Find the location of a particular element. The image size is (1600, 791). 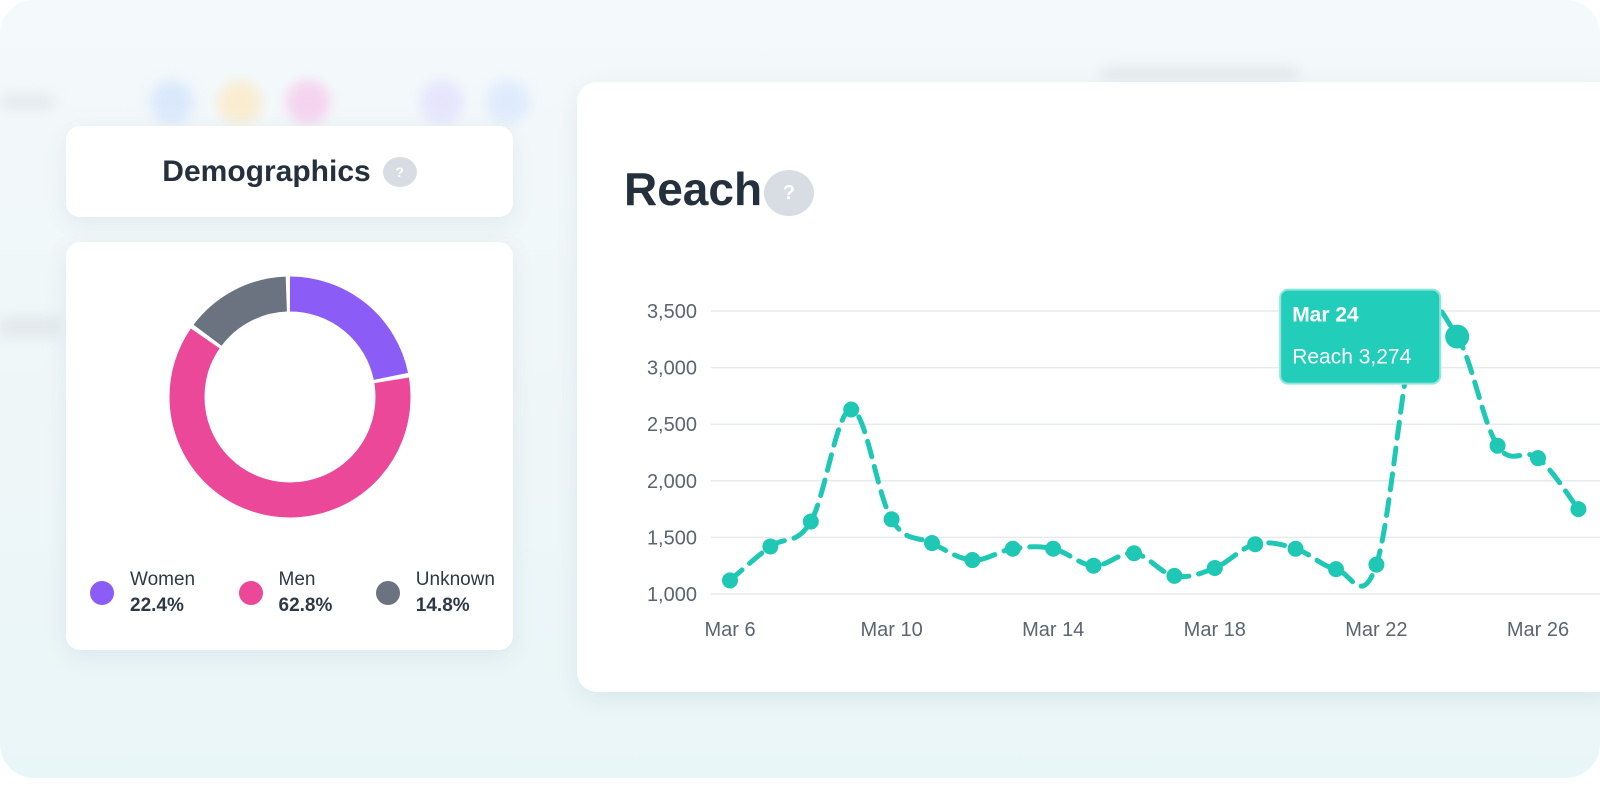

demographics-donut-chart is located at coordinates (290, 397).